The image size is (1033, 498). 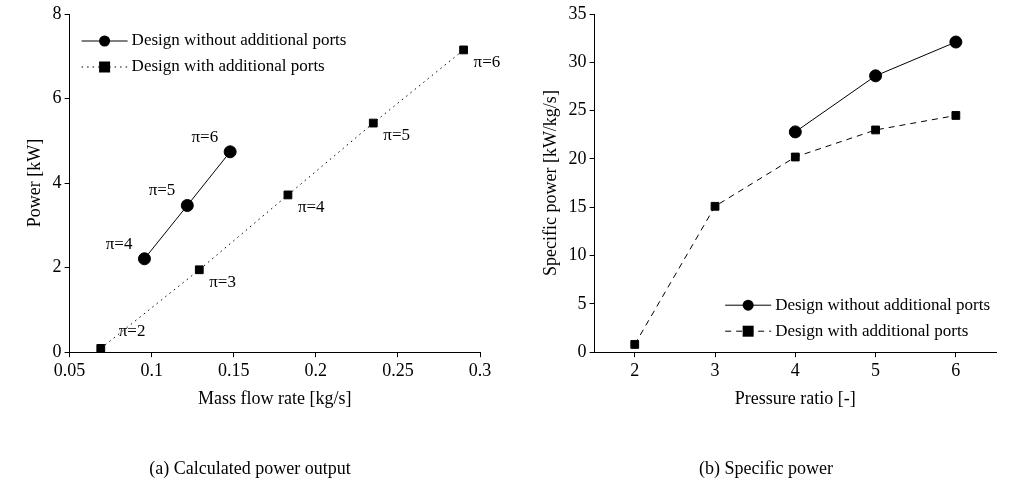 I want to click on x-tick-label: 0.1, so click(x=151, y=369).